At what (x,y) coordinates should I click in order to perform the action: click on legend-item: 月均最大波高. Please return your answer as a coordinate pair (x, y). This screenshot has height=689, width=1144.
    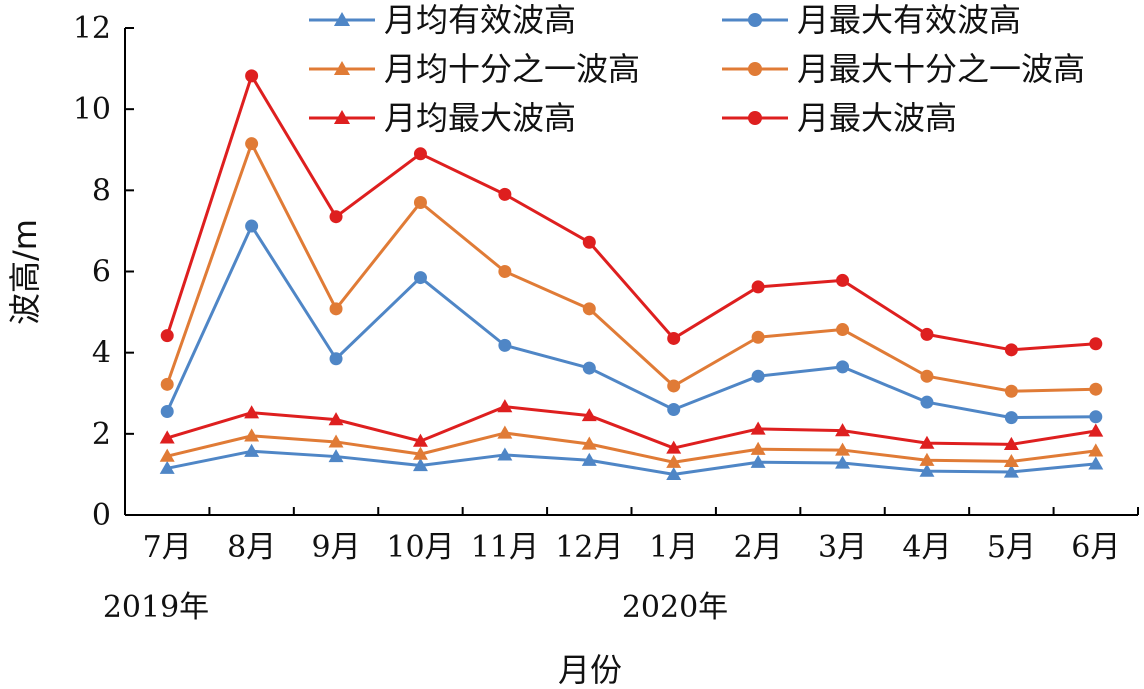
    Looking at the image, I should click on (442, 118).